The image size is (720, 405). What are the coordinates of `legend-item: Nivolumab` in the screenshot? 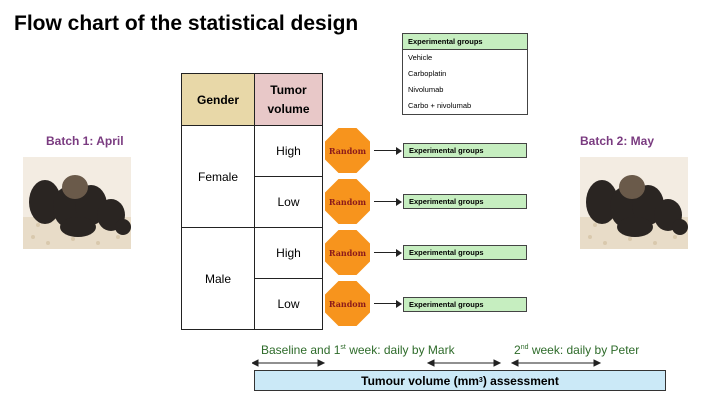 It's located at (426, 89).